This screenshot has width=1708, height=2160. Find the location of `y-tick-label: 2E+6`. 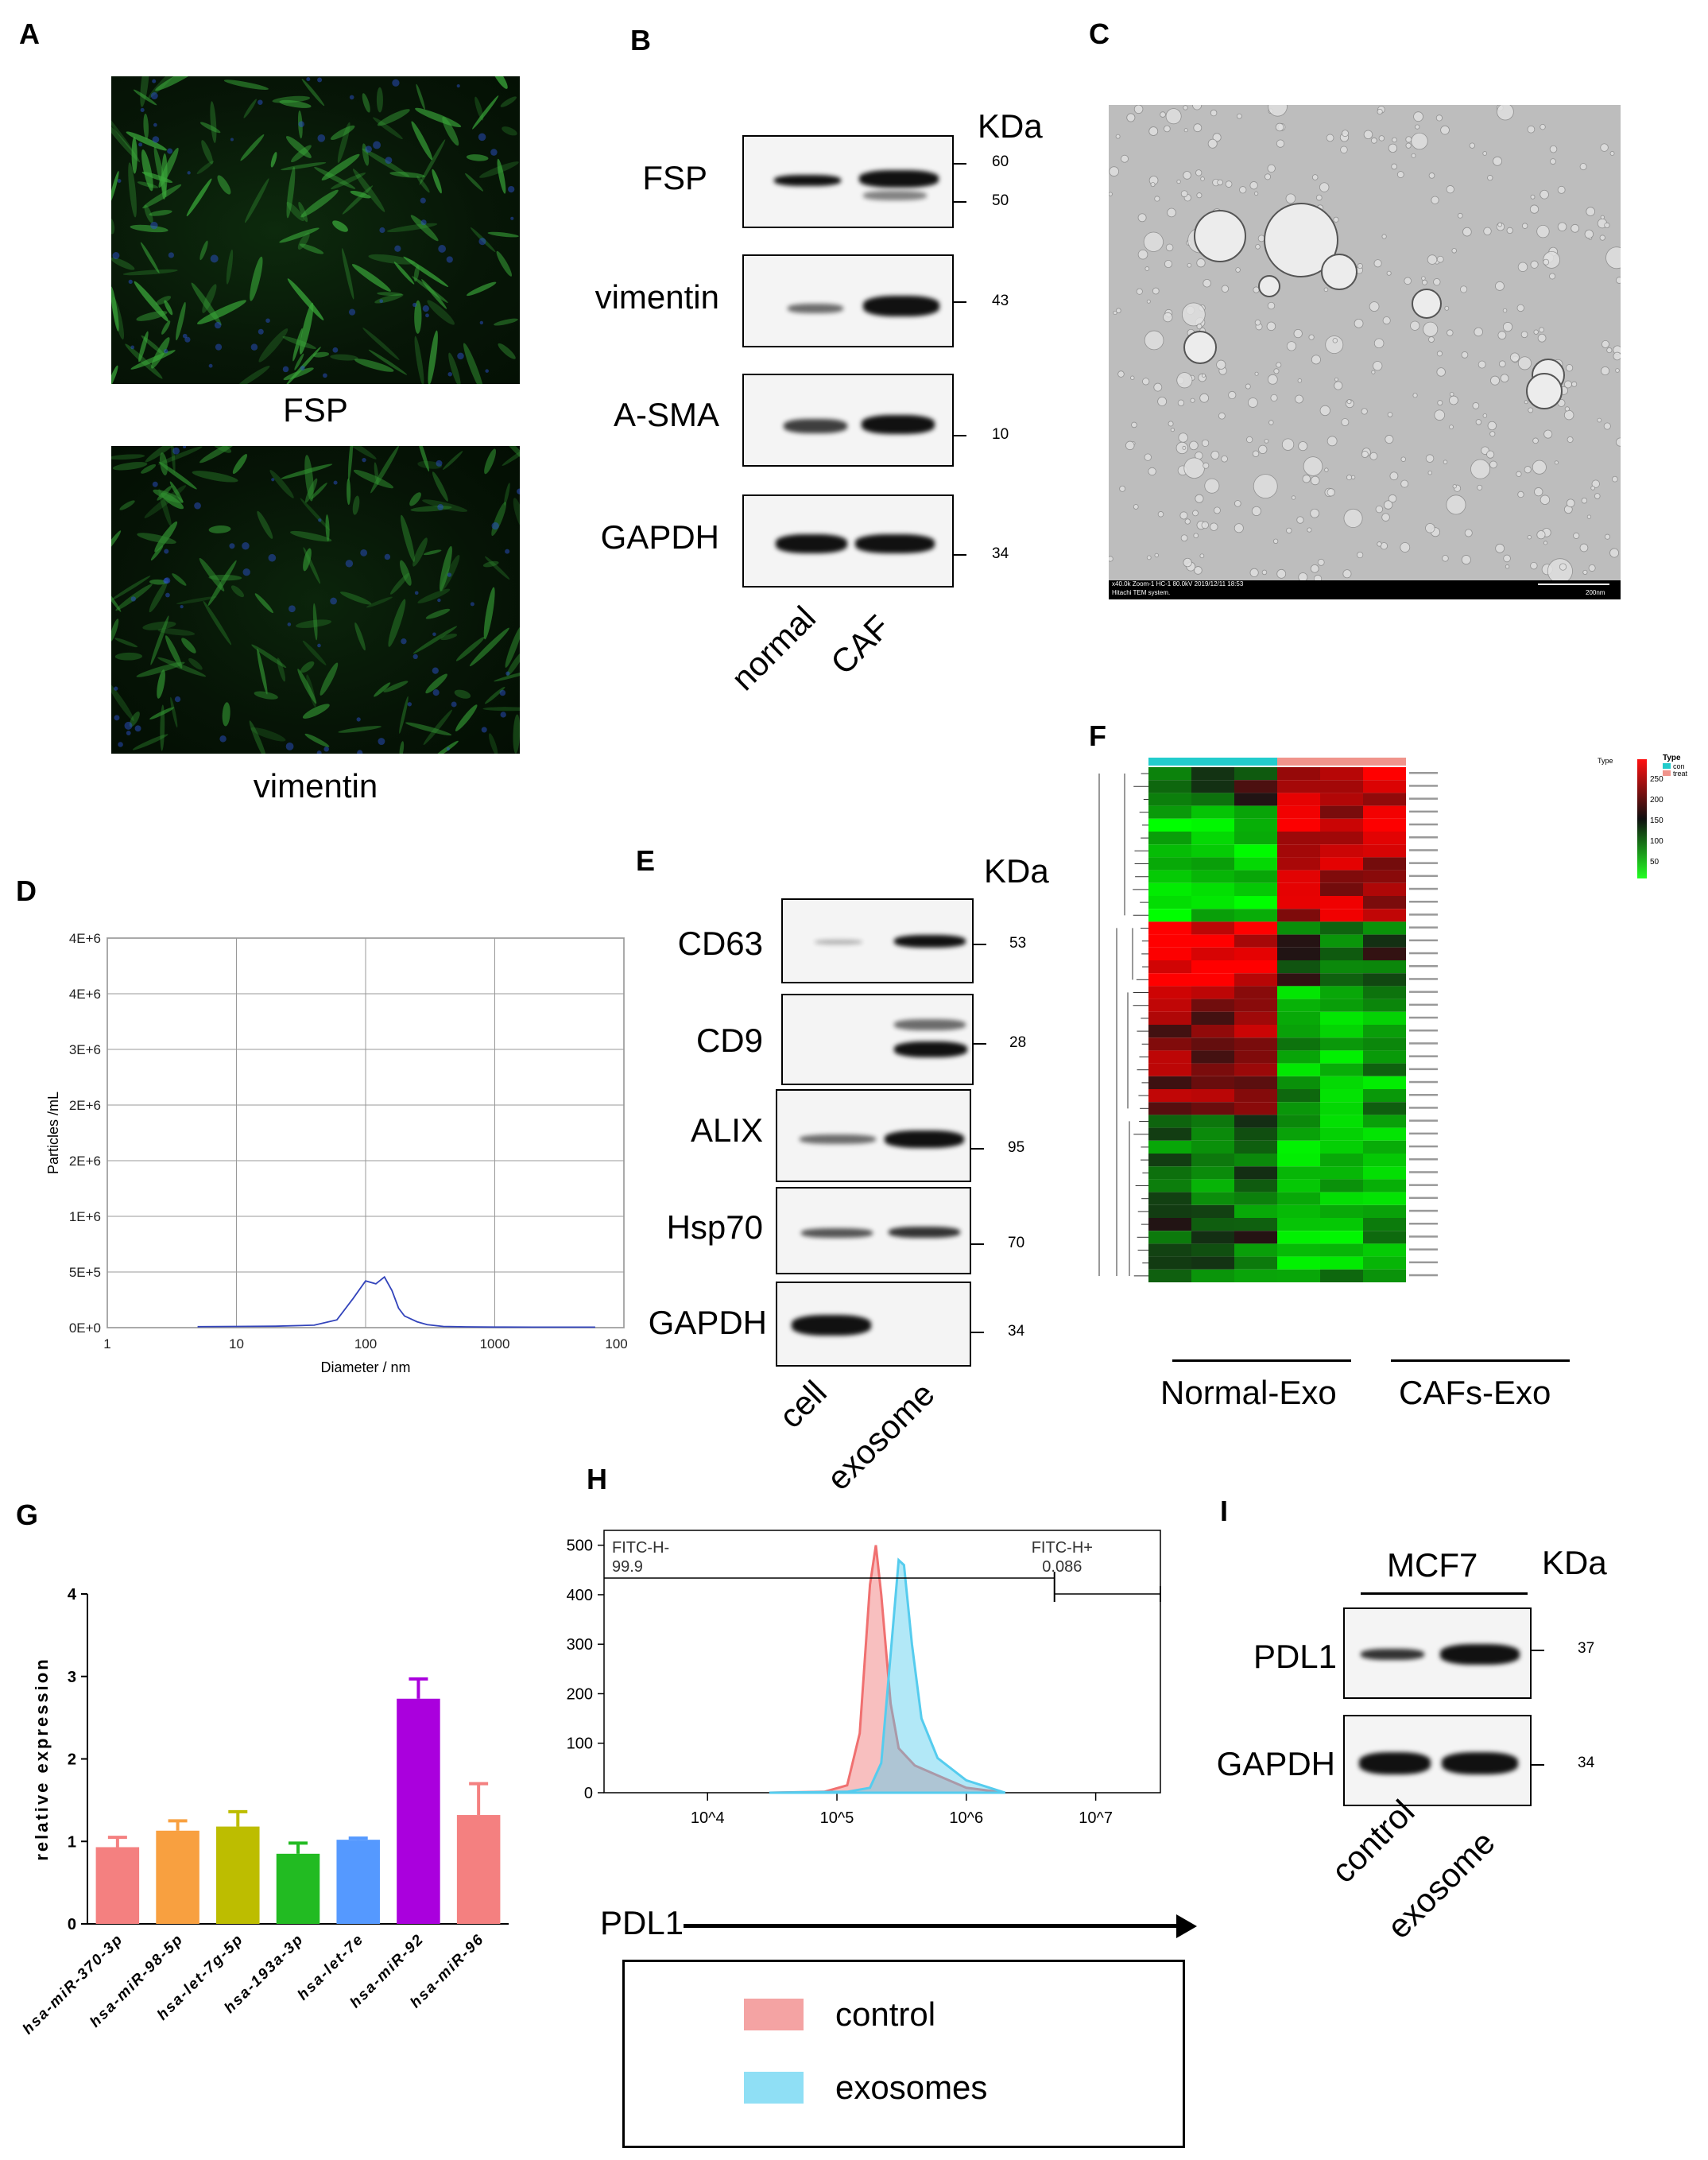

y-tick-label: 2E+6 is located at coordinates (85, 1105).